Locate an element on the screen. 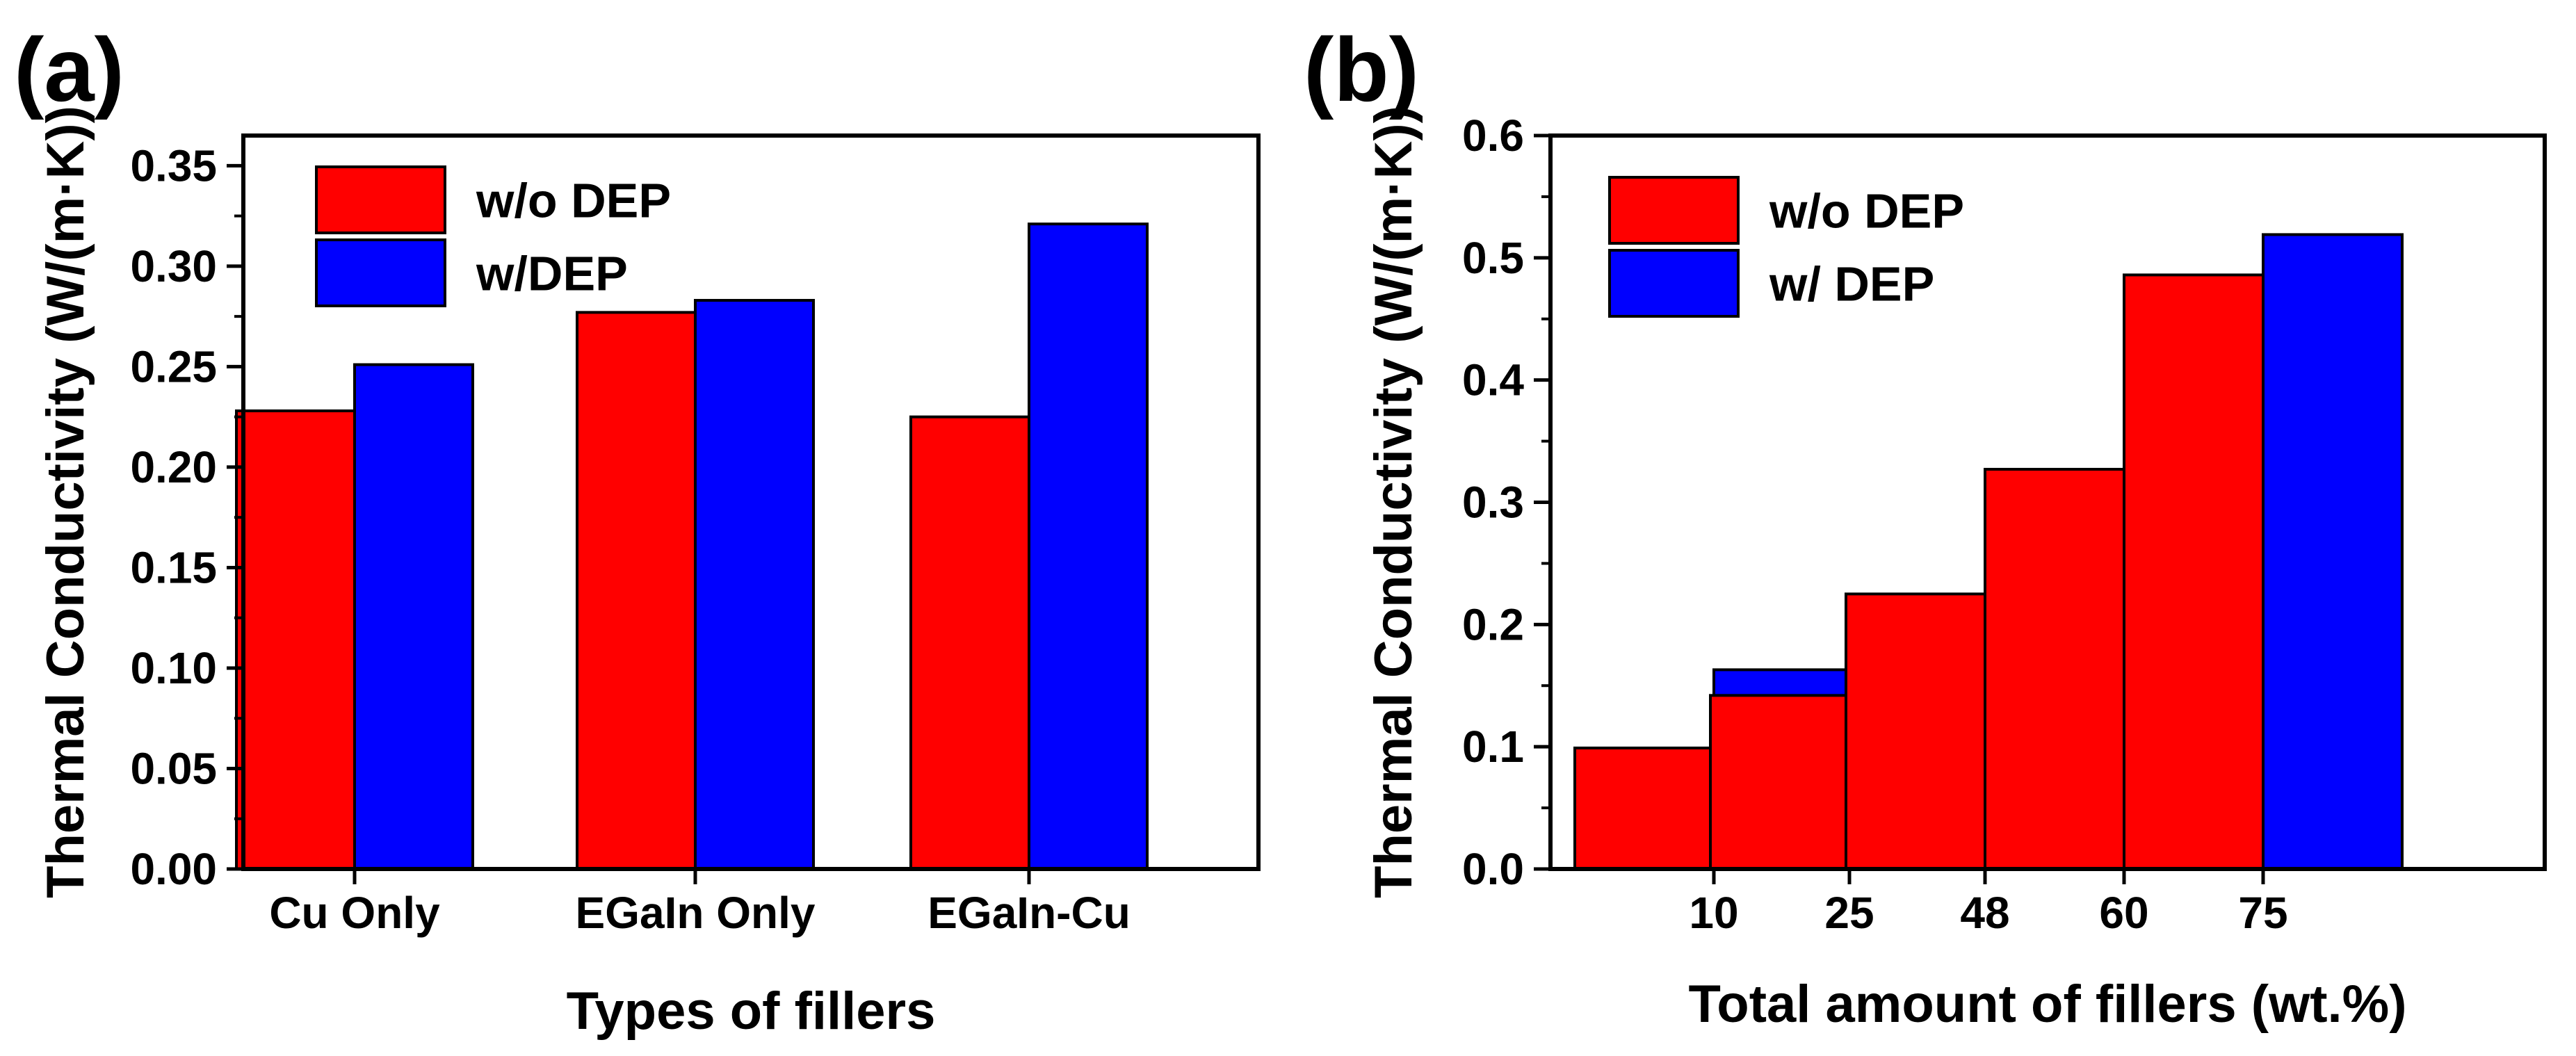 The width and height of the screenshot is (2576, 1056). bar-w-dep-egain-only is located at coordinates (754, 585).